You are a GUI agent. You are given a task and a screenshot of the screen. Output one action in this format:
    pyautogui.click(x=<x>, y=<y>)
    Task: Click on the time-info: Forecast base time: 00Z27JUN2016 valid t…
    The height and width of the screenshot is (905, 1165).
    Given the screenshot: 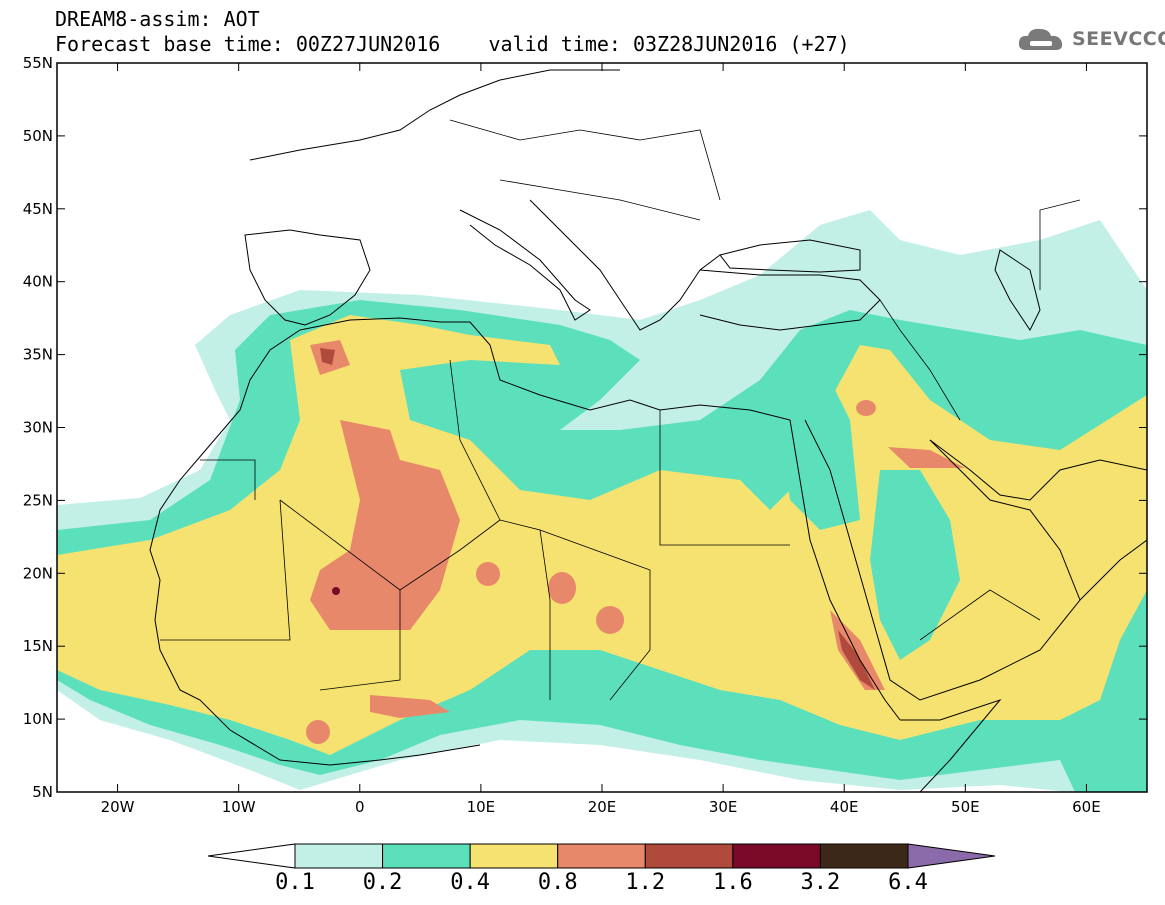 What is the action you would take?
    pyautogui.click(x=452, y=44)
    